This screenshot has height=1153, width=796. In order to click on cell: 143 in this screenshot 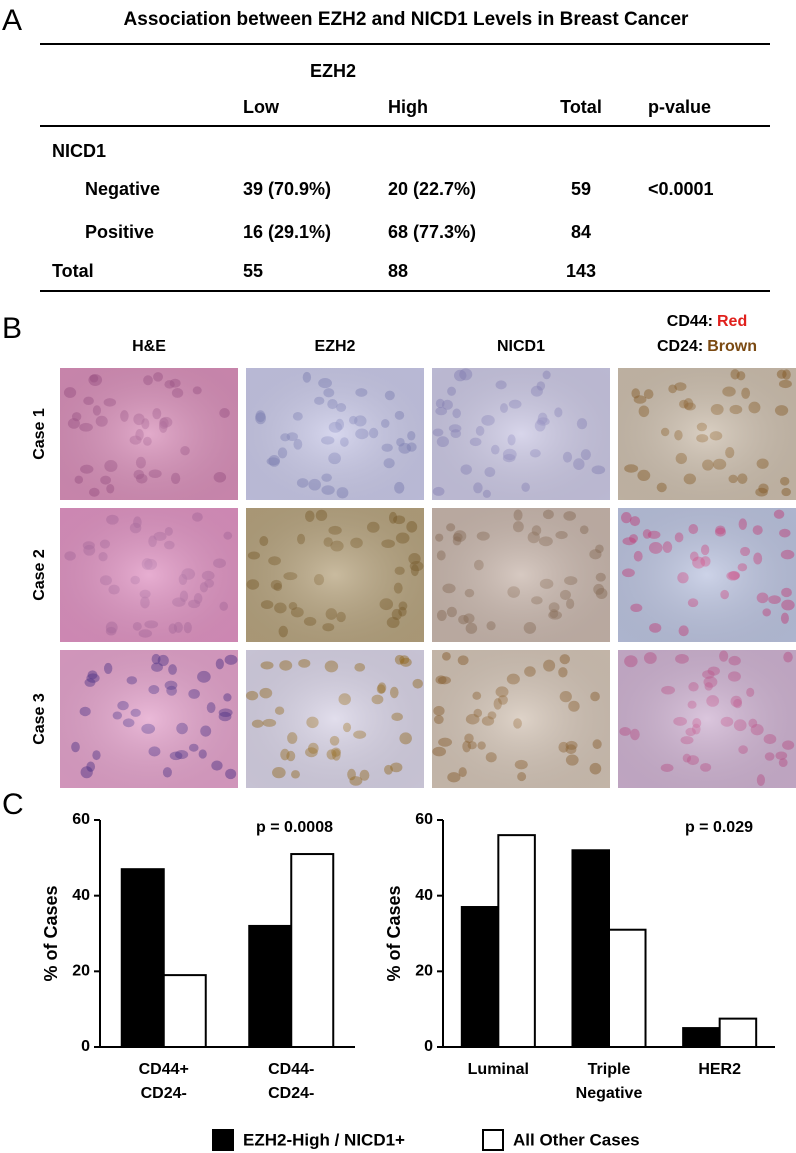, I will do `click(581, 271)`.